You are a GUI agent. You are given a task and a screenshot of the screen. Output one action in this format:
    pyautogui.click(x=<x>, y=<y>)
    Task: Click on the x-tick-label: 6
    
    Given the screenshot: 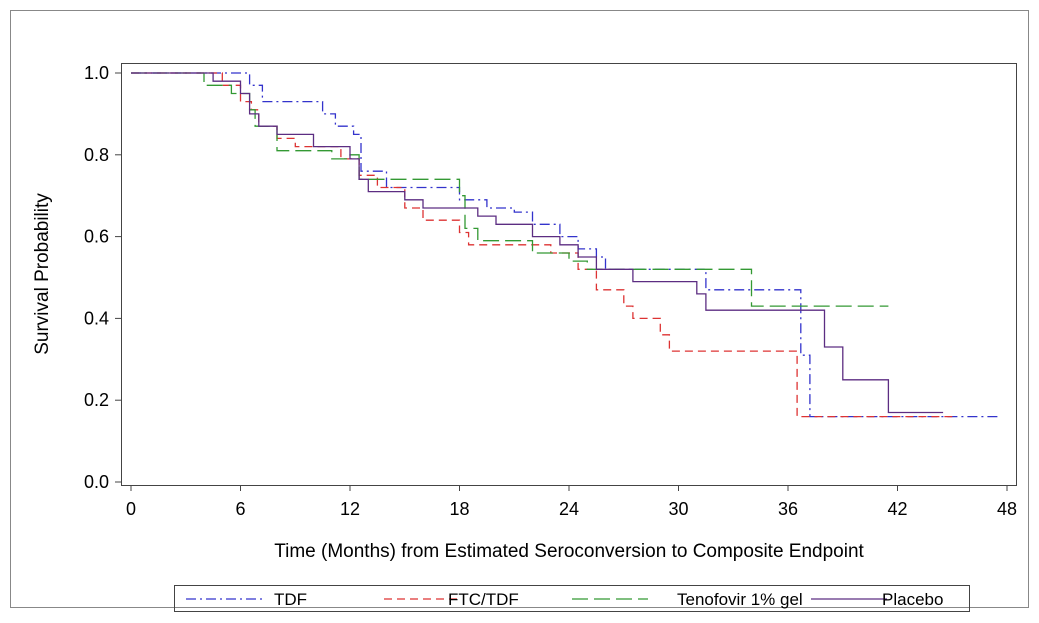 What is the action you would take?
    pyautogui.click(x=240, y=509)
    